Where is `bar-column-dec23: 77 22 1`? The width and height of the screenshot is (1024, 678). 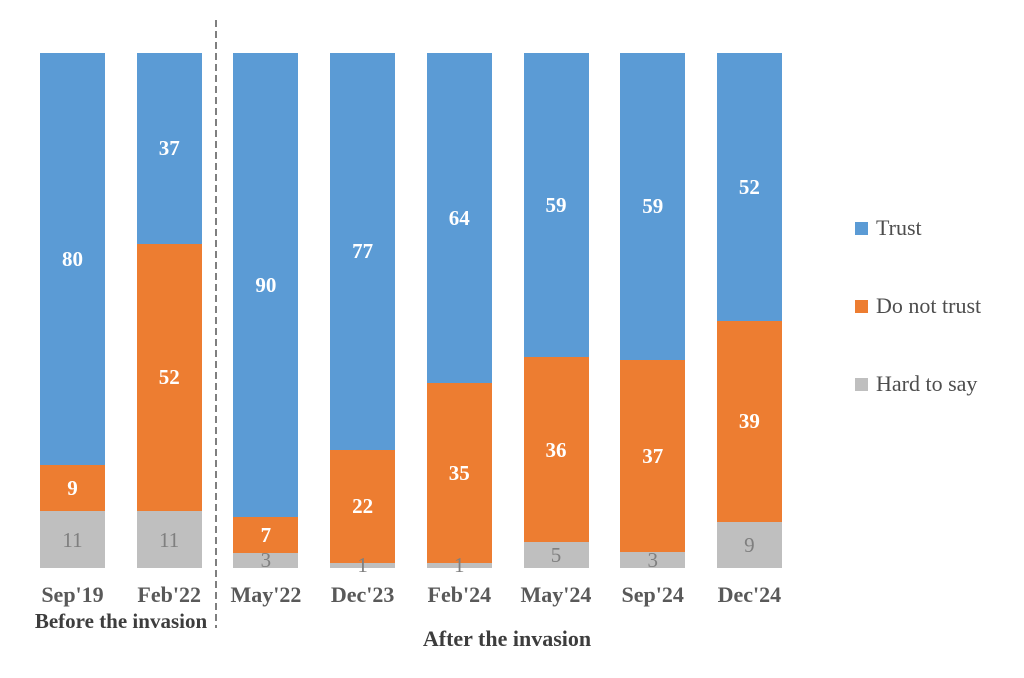
bar-column-dec23: 77 22 1 is located at coordinates (363, 314).